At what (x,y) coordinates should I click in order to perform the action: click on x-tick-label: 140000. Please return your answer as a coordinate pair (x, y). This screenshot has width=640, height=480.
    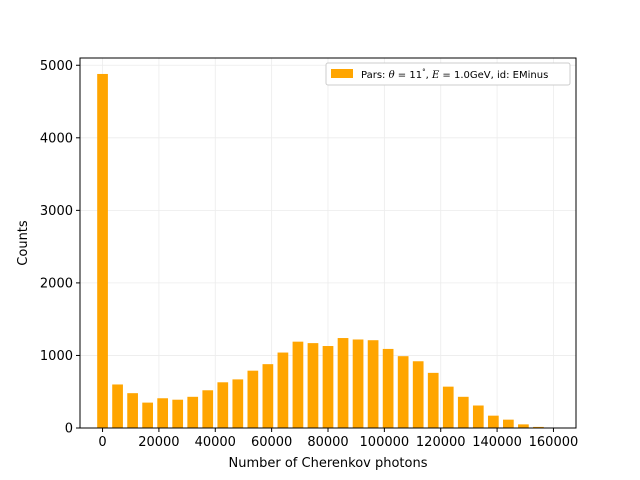
    Looking at the image, I should click on (497, 442).